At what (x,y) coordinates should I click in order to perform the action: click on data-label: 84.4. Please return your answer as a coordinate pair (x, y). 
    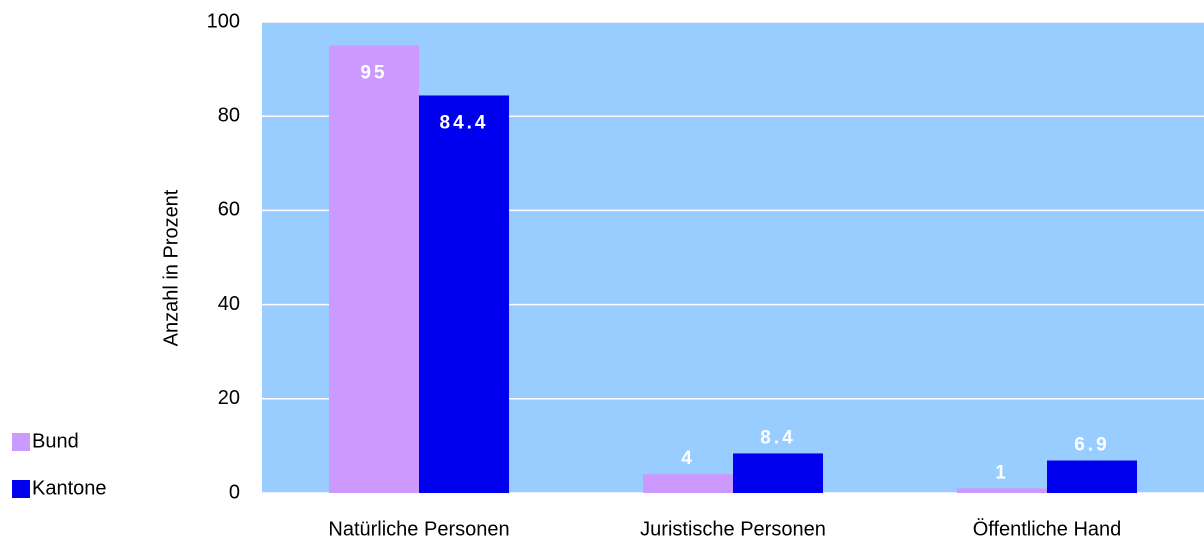
    Looking at the image, I should click on (464, 122).